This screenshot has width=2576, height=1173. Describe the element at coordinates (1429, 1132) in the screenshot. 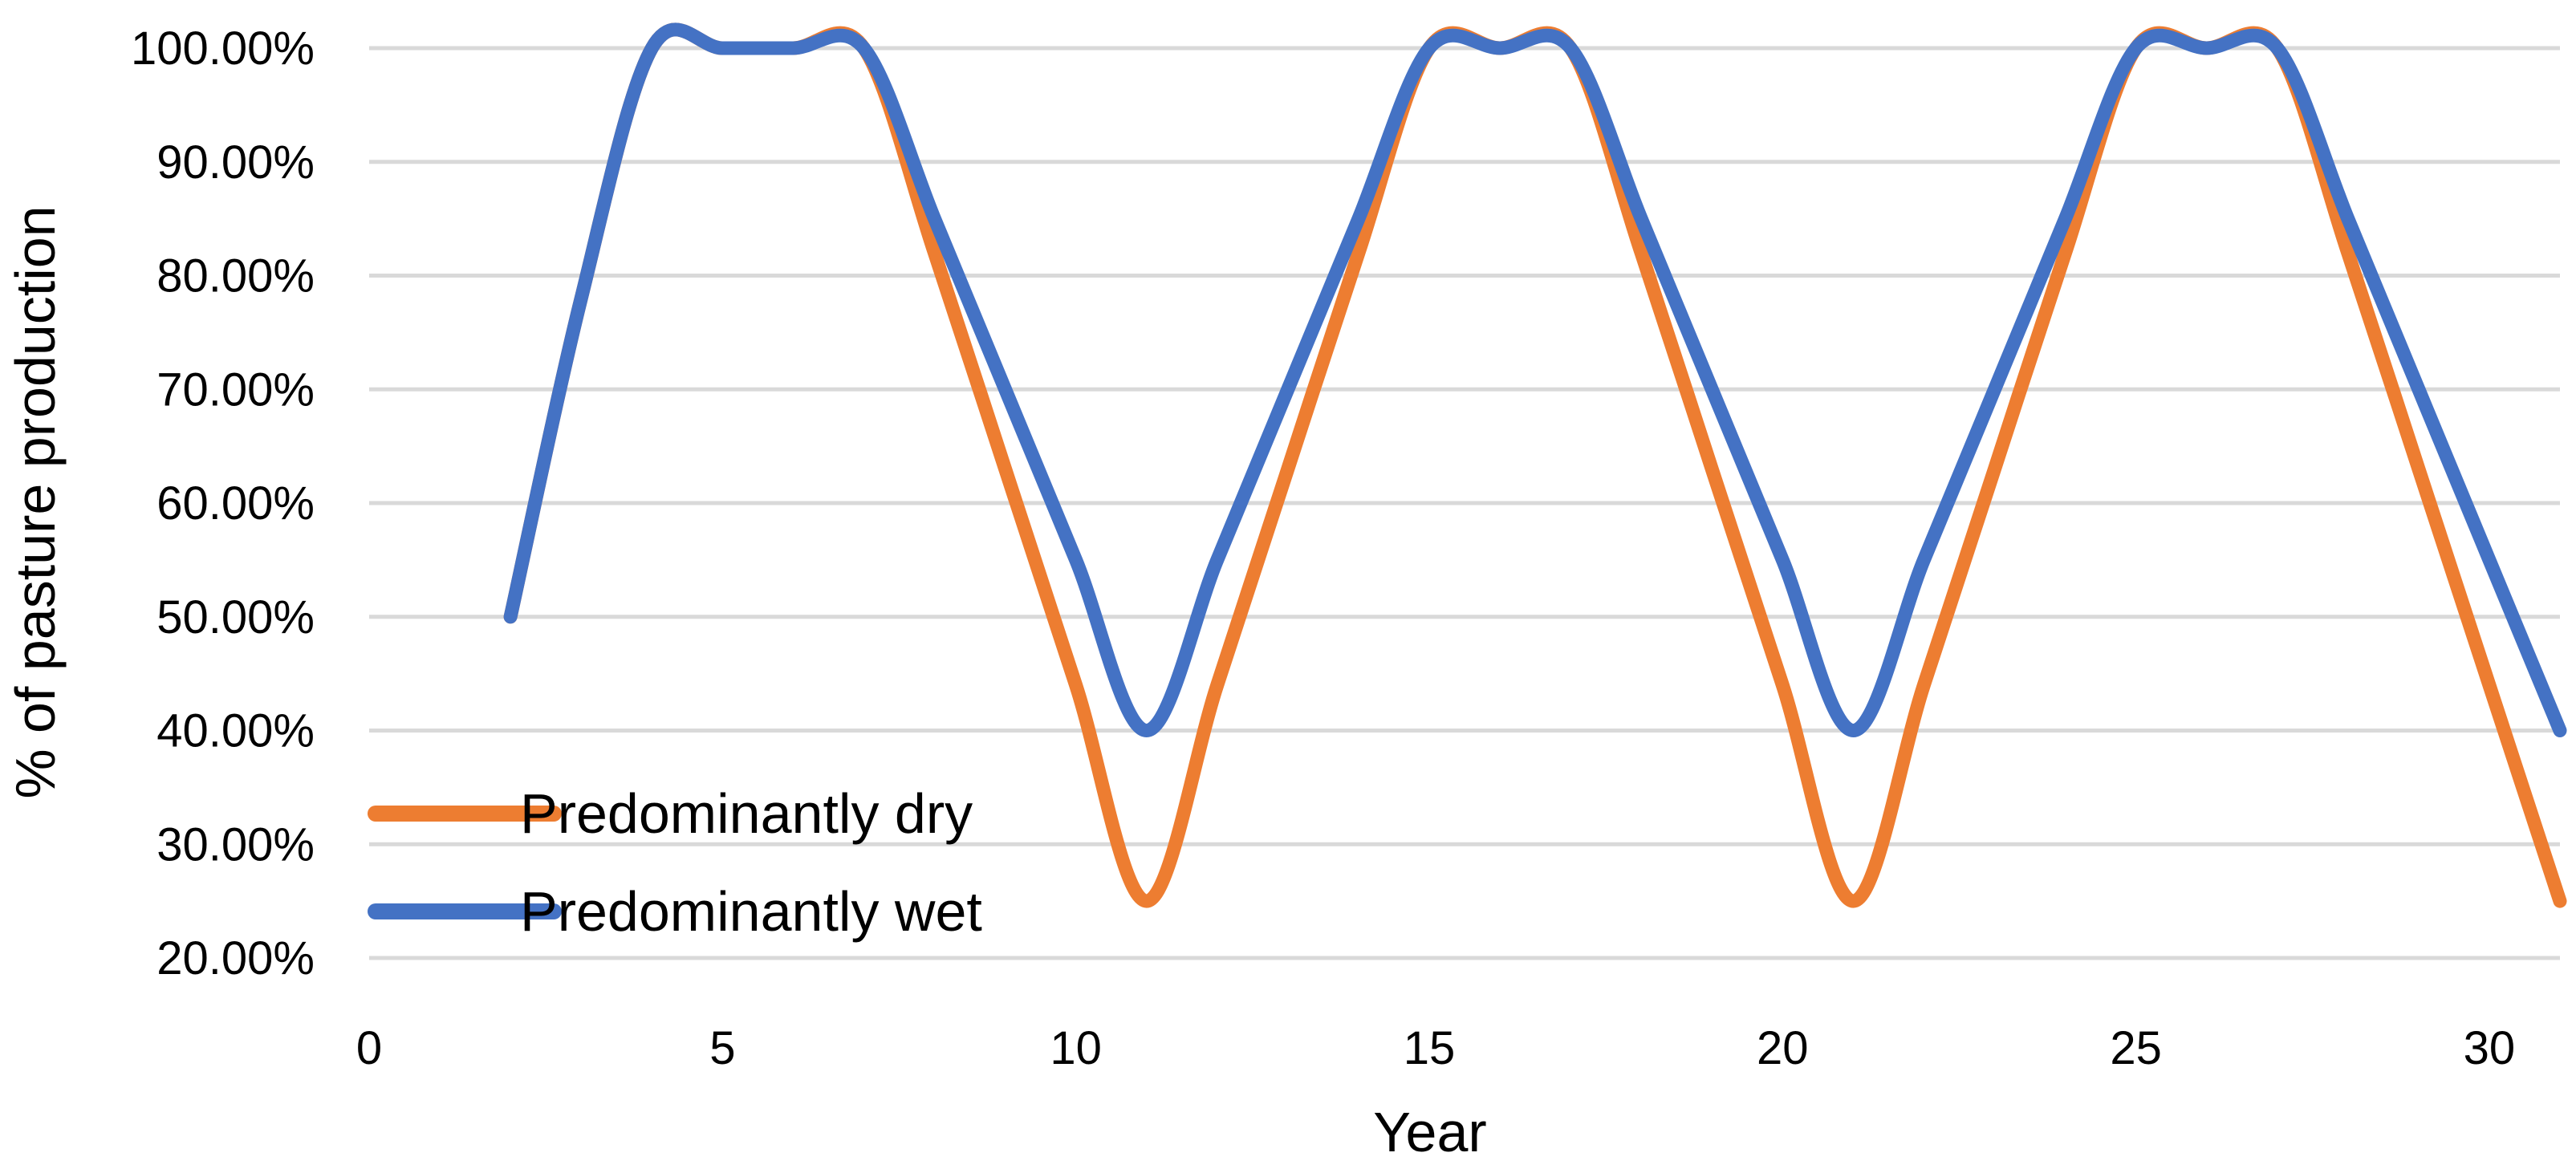

I see `x-axis-title: Year` at that location.